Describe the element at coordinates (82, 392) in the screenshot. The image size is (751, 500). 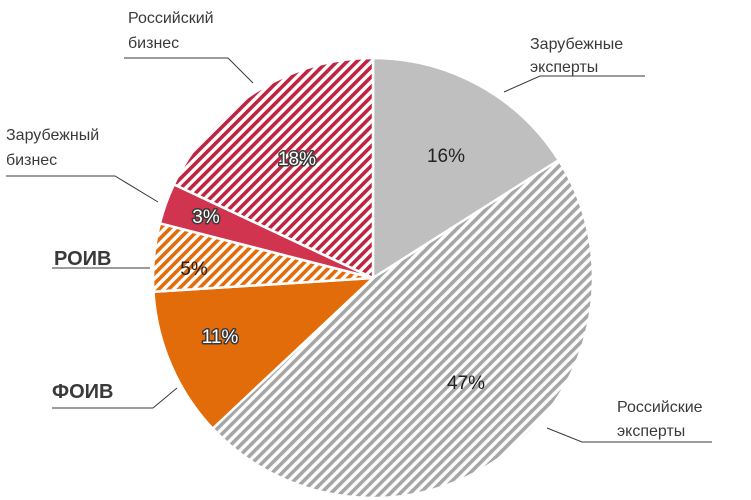
I see `slice-label: ФОИВ` at that location.